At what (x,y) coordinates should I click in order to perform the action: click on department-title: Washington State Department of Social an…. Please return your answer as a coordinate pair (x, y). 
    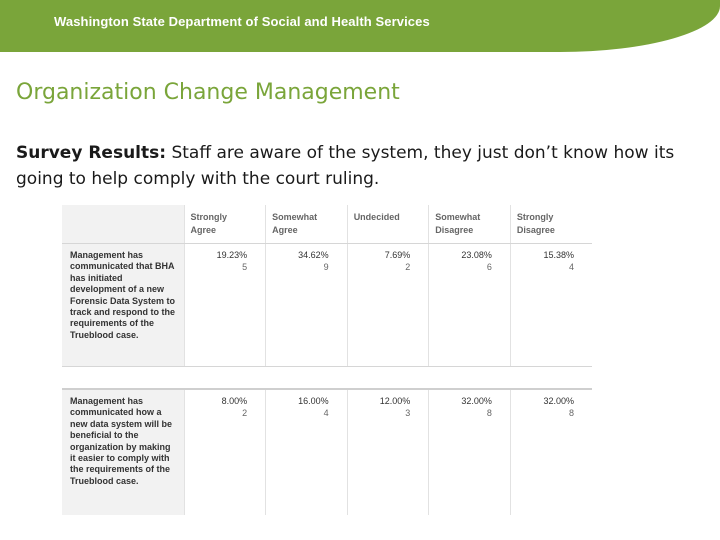
    Looking at the image, I should click on (242, 21).